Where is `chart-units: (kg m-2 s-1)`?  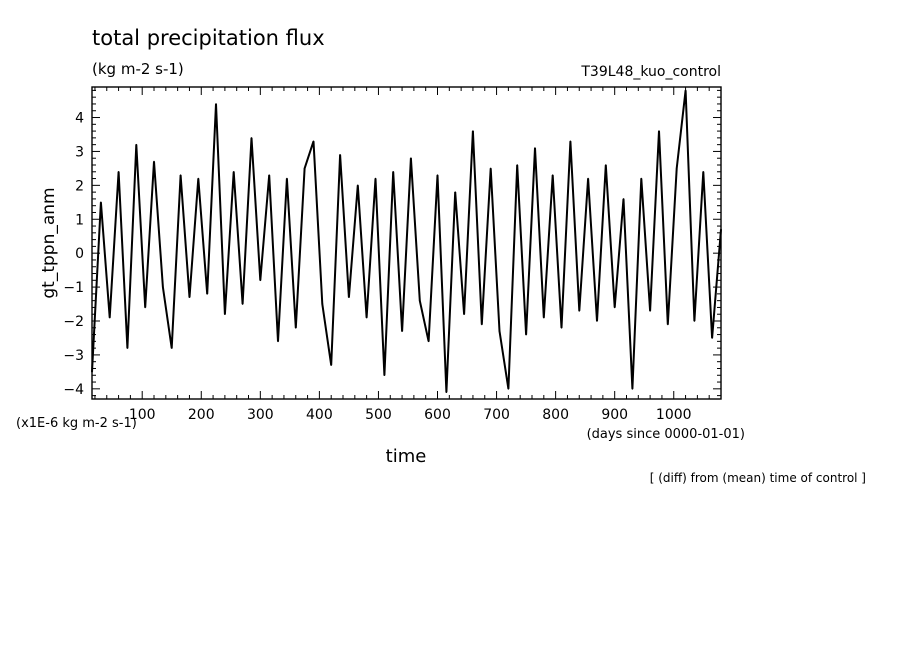
chart-units: (kg m-2 s-1) is located at coordinates (138, 69).